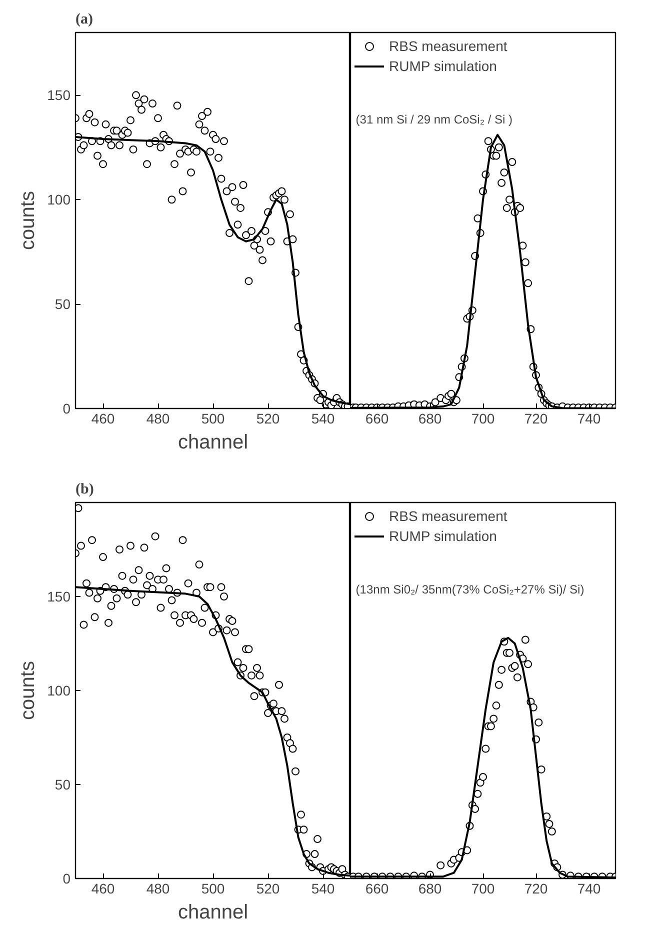 Image resolution: width=654 pixels, height=943 pixels. What do you see at coordinates (470, 589) in the screenshot?
I see `annotation: (13nm Si0₂/ 35nm(73% CoSi₂+27% Si)/ Si)` at bounding box center [470, 589].